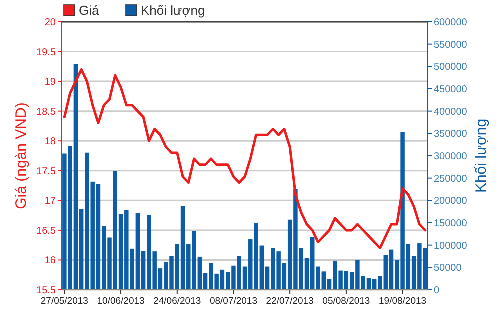 The image size is (500, 312). Describe the element at coordinates (50, 82) in the screenshot. I see `y-tick-label: 19` at that location.